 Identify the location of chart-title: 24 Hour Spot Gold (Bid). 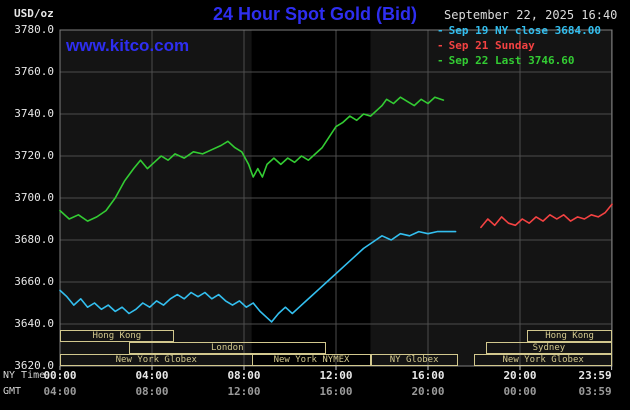
(315, 14).